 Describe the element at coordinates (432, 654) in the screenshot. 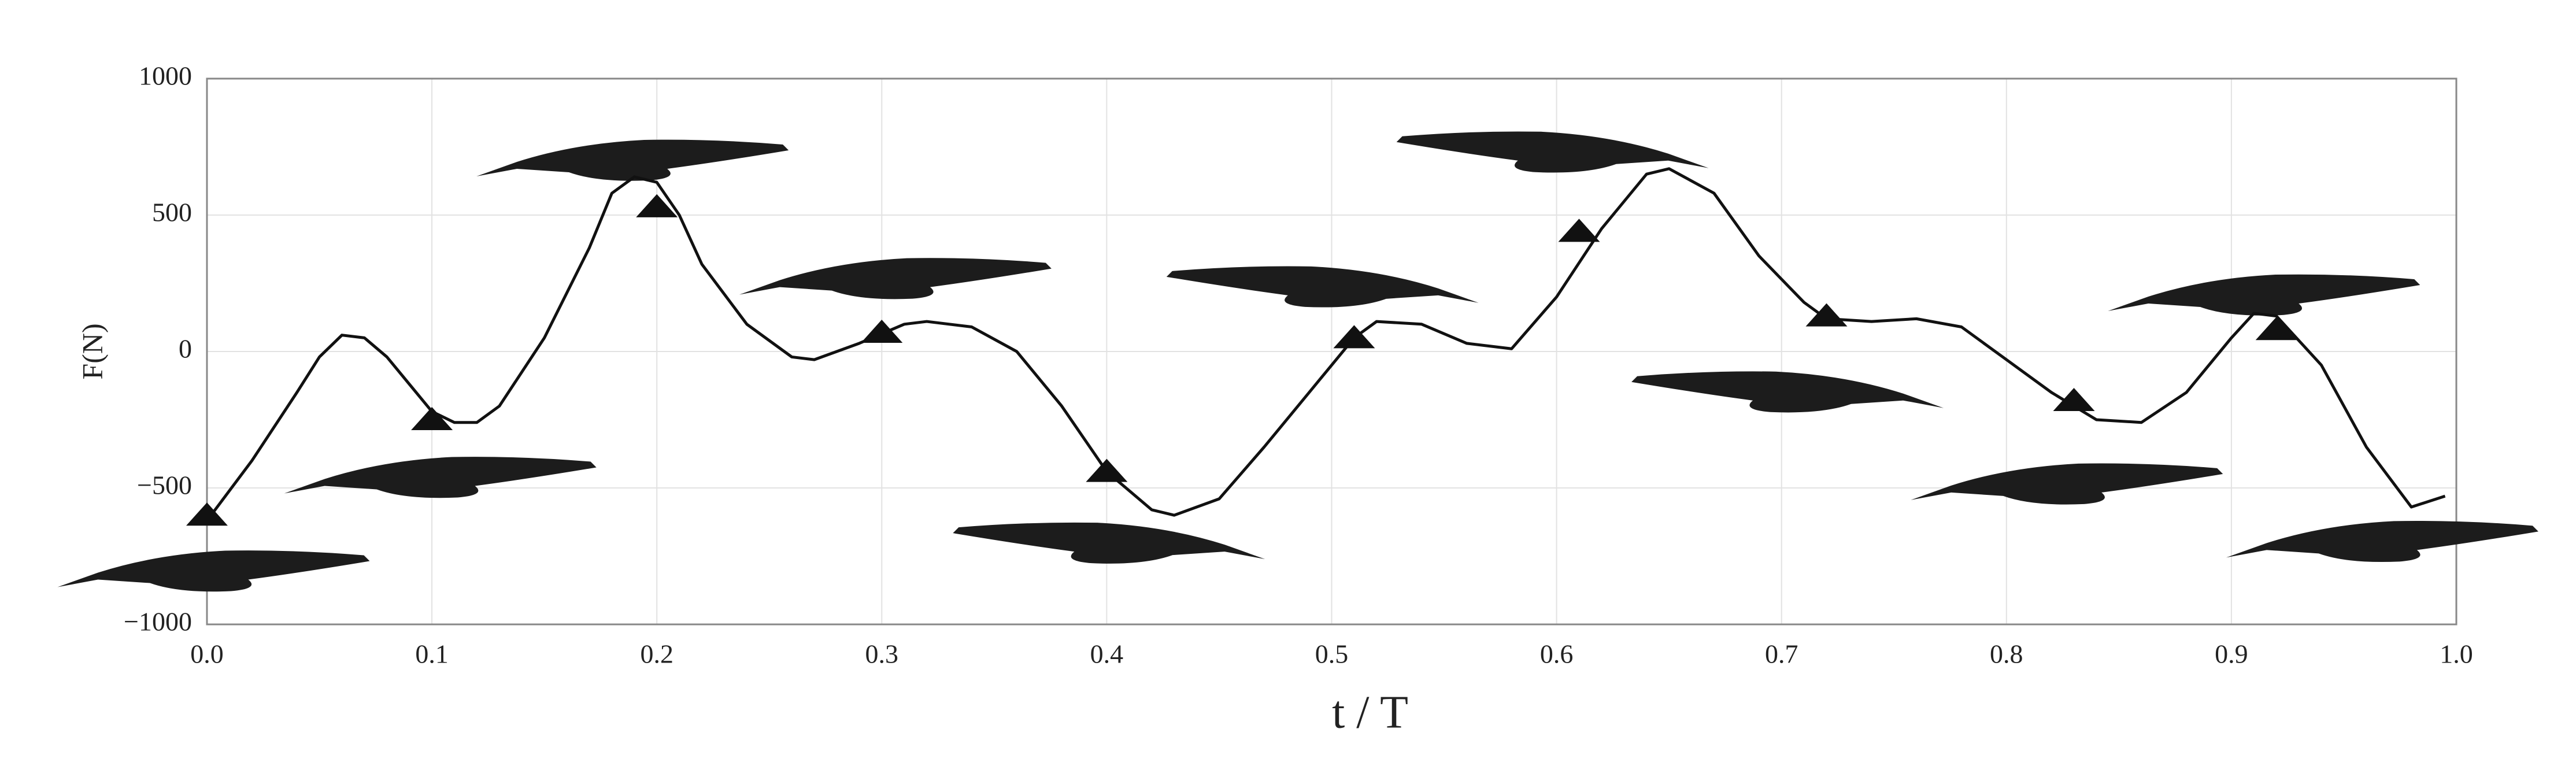

I see `x-tick-label: 0.1` at that location.